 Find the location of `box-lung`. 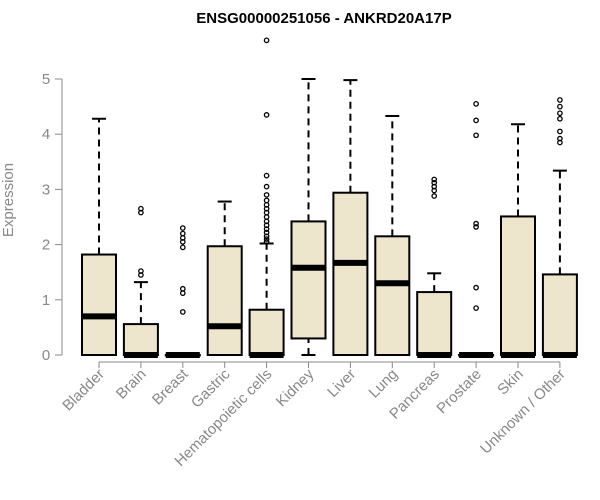

box-lung is located at coordinates (392, 235).